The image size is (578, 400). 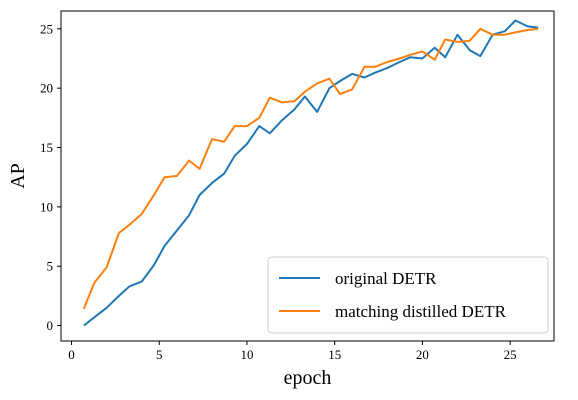 I want to click on legend: original DETR matching distilled DETR, so click(x=408, y=295).